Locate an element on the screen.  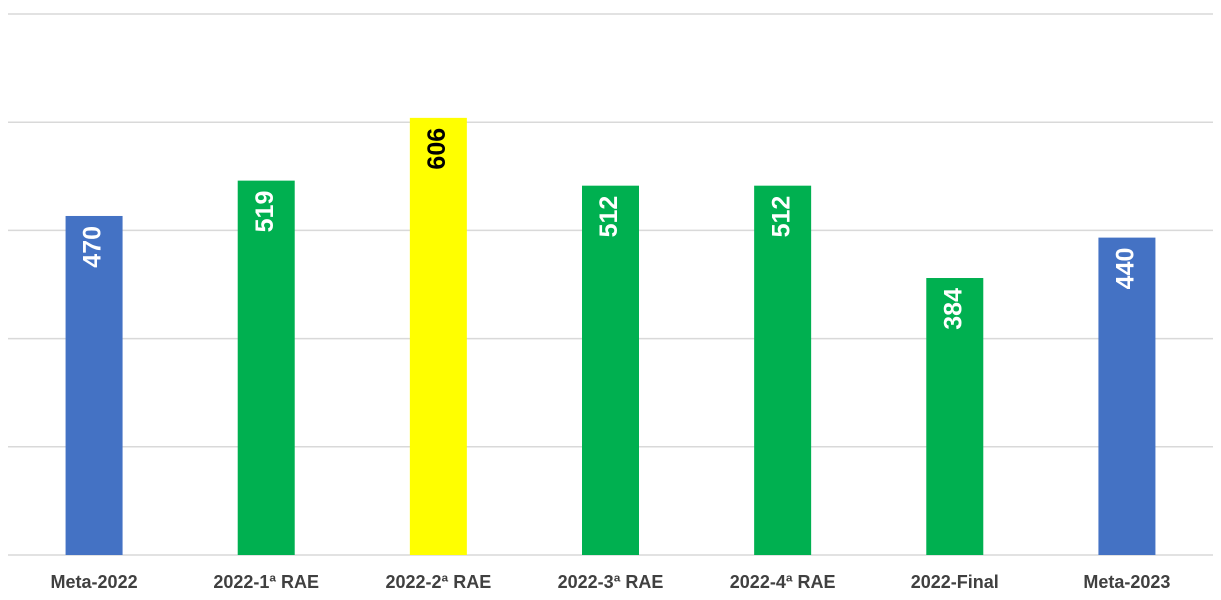
x-tick-label: Meta-2023 is located at coordinates (1126, 582).